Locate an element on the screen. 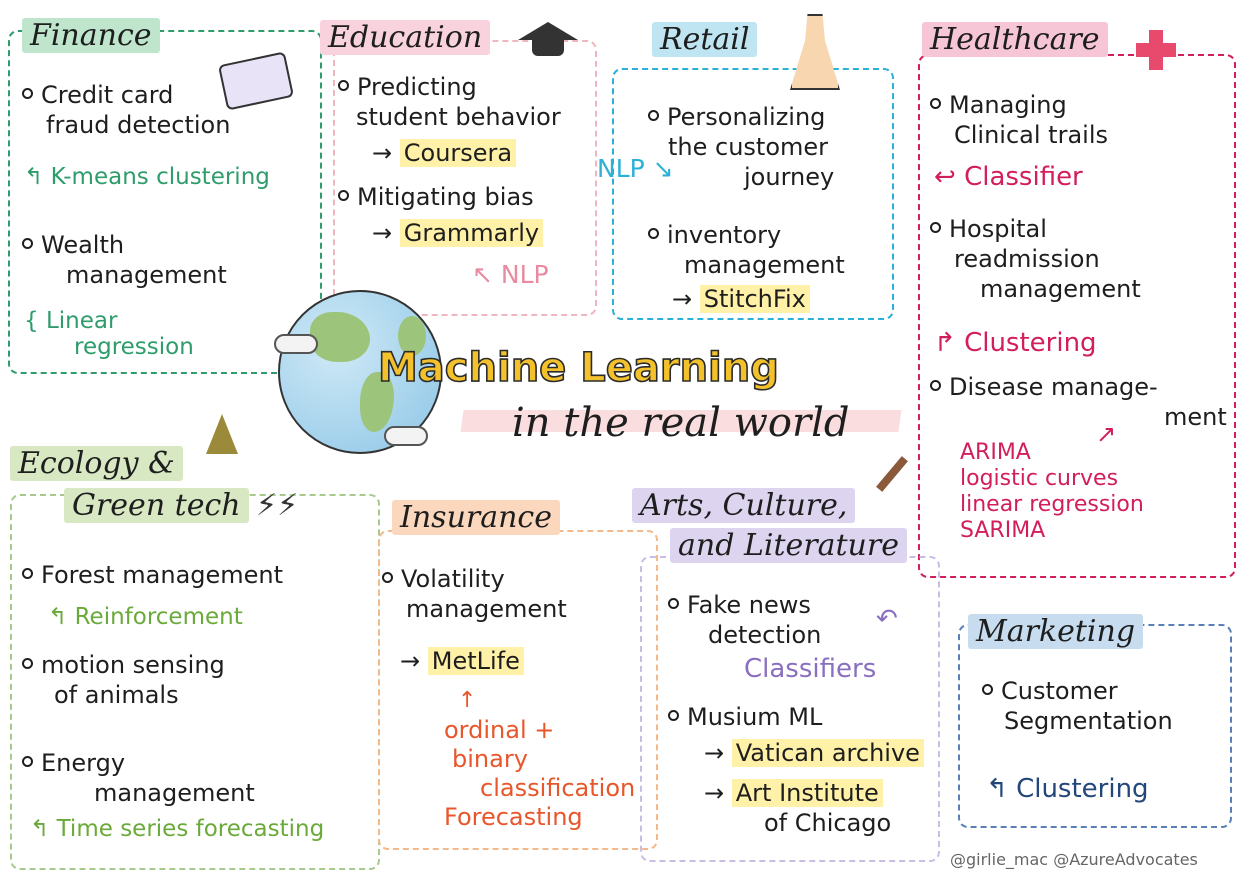 This screenshot has width=1241, height=875. healthcare-item-disease-management: Disease manage- ment is located at coordinates (1078, 402).